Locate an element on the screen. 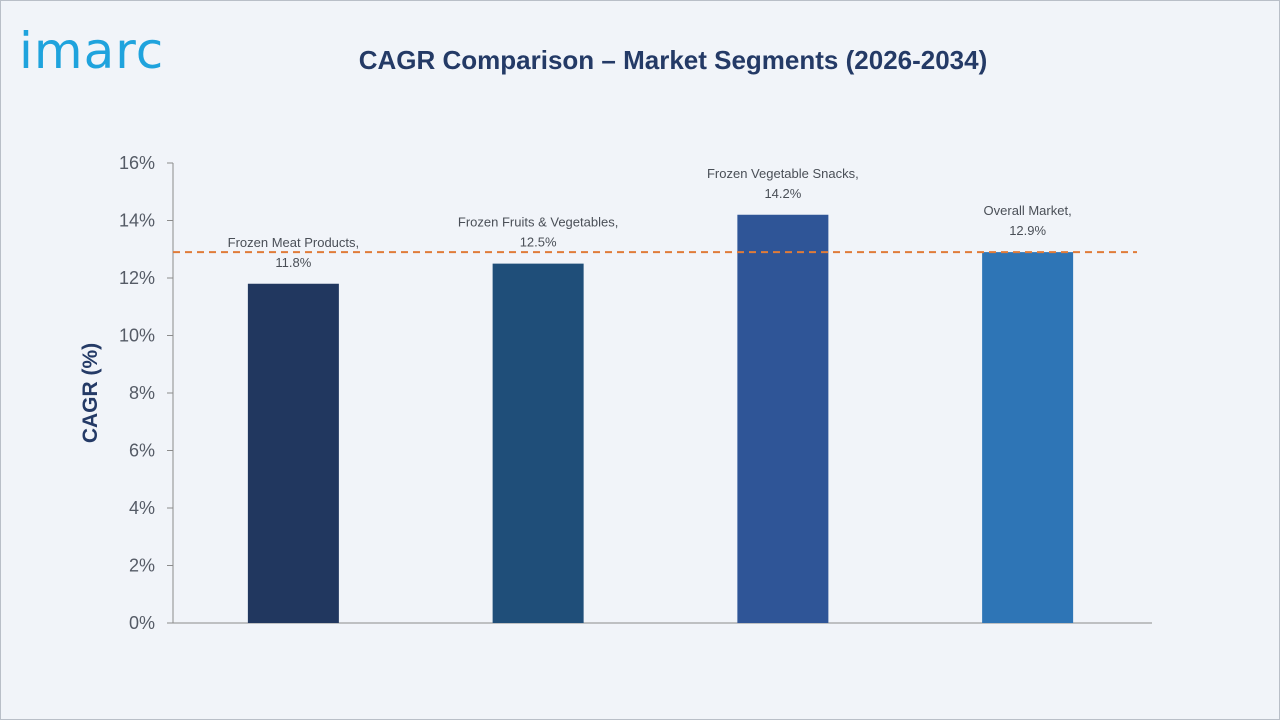  data-label-value: 12.5% is located at coordinates (538, 242).